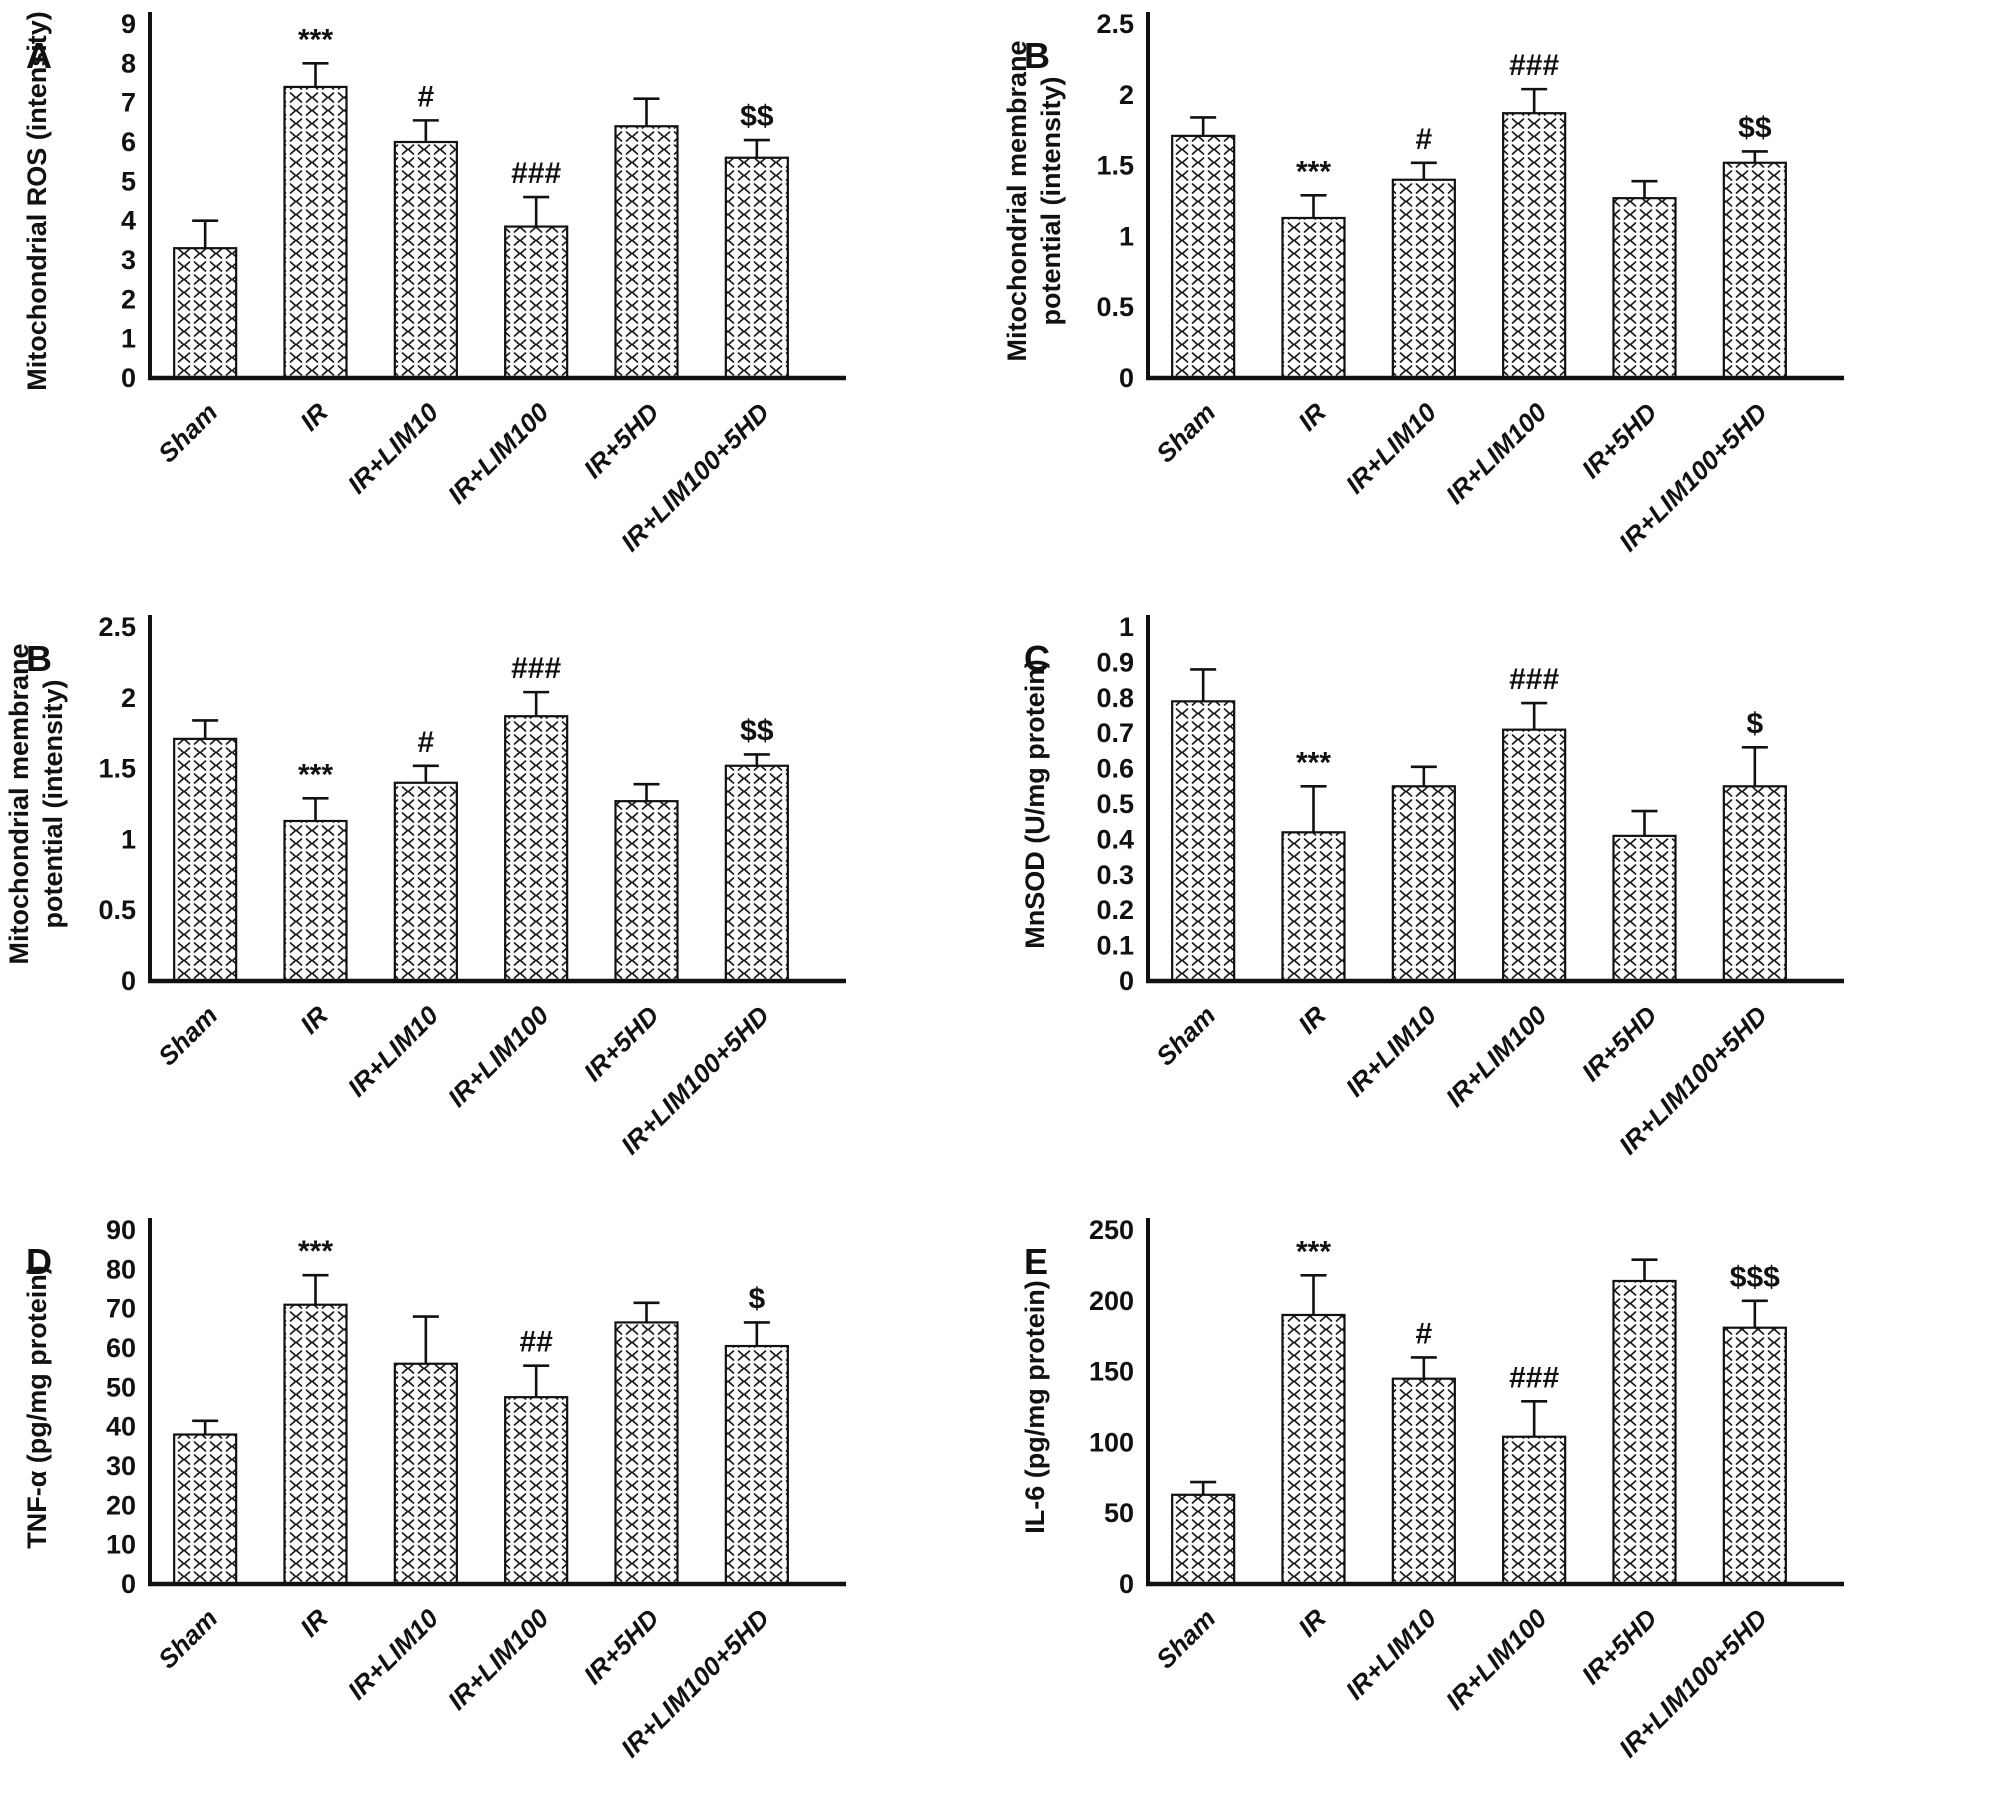  What do you see at coordinates (1115, 307) in the screenshot?
I see `y-tick-label: 0.5` at bounding box center [1115, 307].